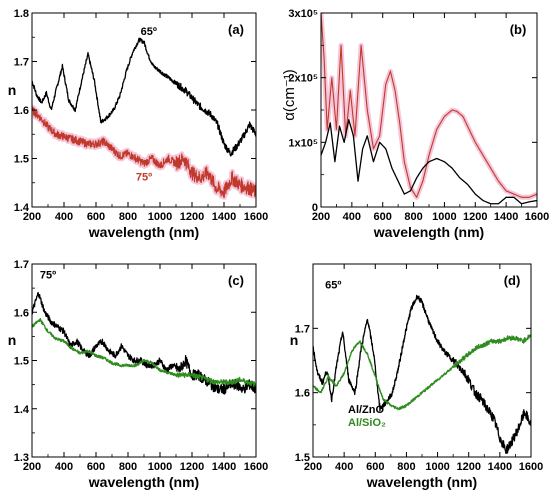 This screenshot has height=498, width=550. What do you see at coordinates (303, 79) in the screenshot?
I see `y-tick-label: 2x10⁵` at bounding box center [303, 79].